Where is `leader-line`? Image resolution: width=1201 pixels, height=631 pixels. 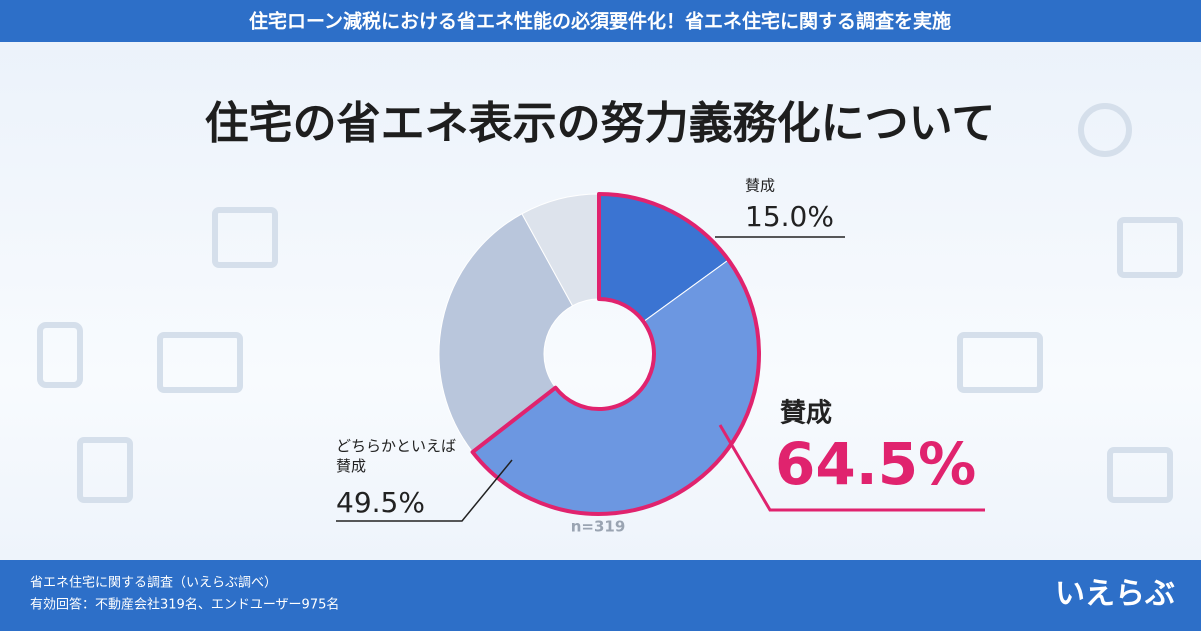
leader-line is located at coordinates (424, 490).